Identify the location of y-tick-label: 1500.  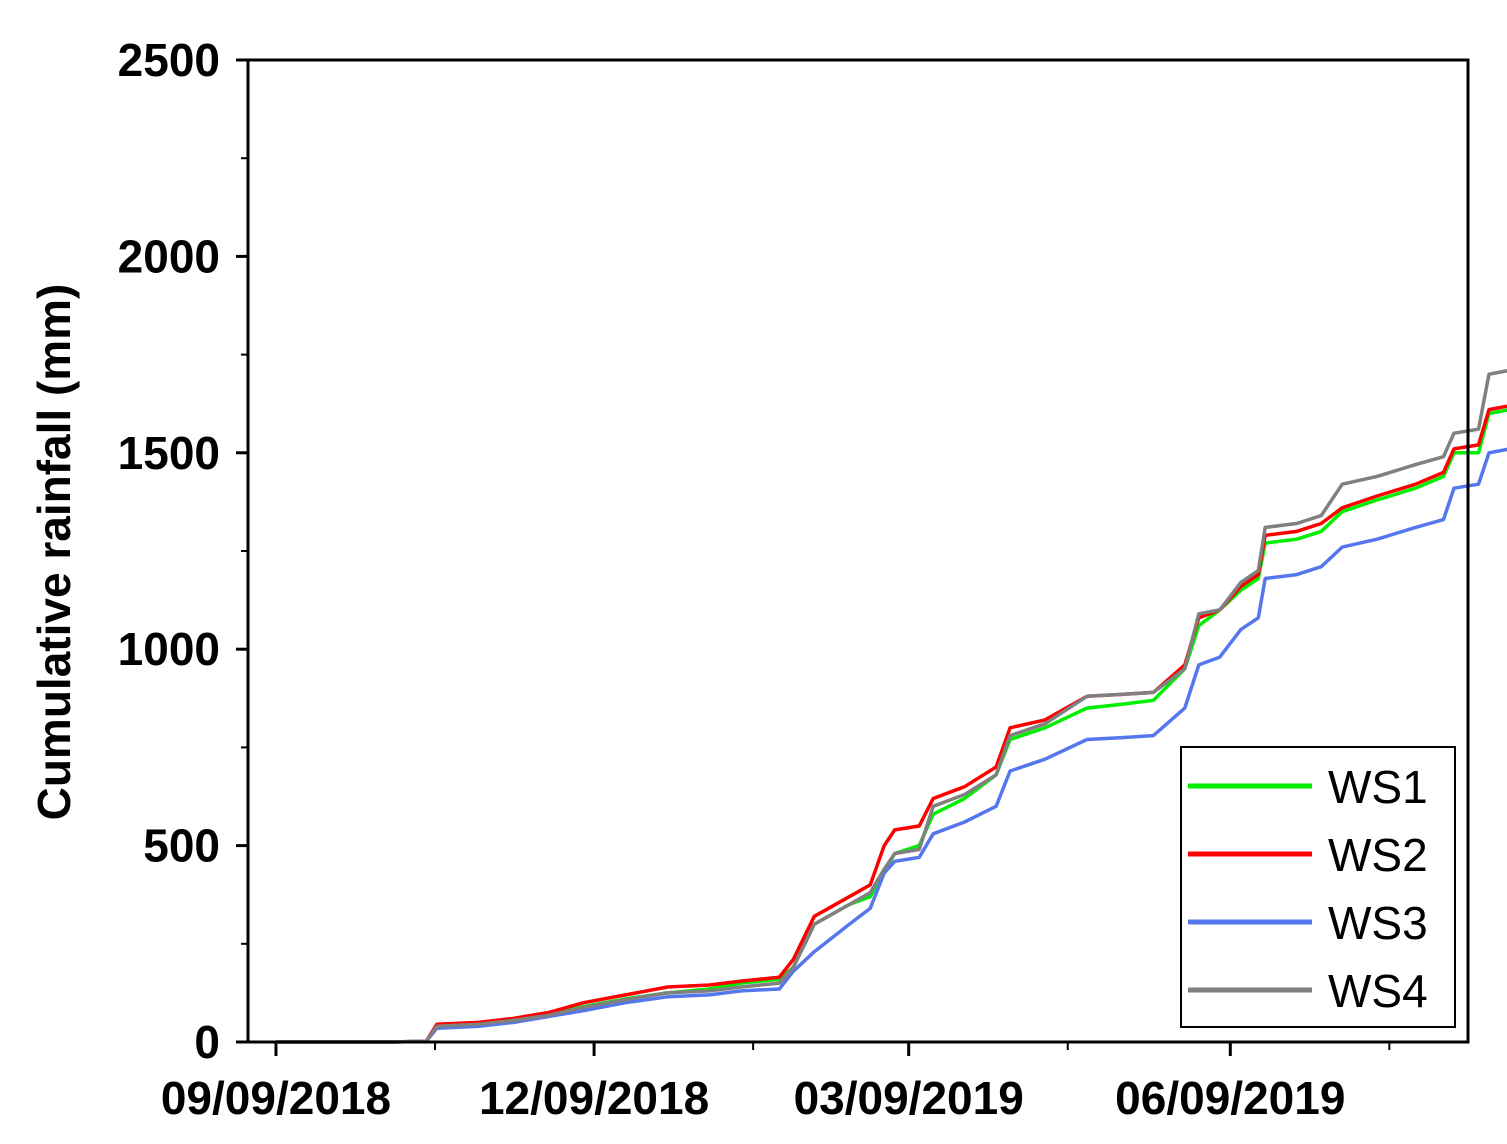
(169, 453).